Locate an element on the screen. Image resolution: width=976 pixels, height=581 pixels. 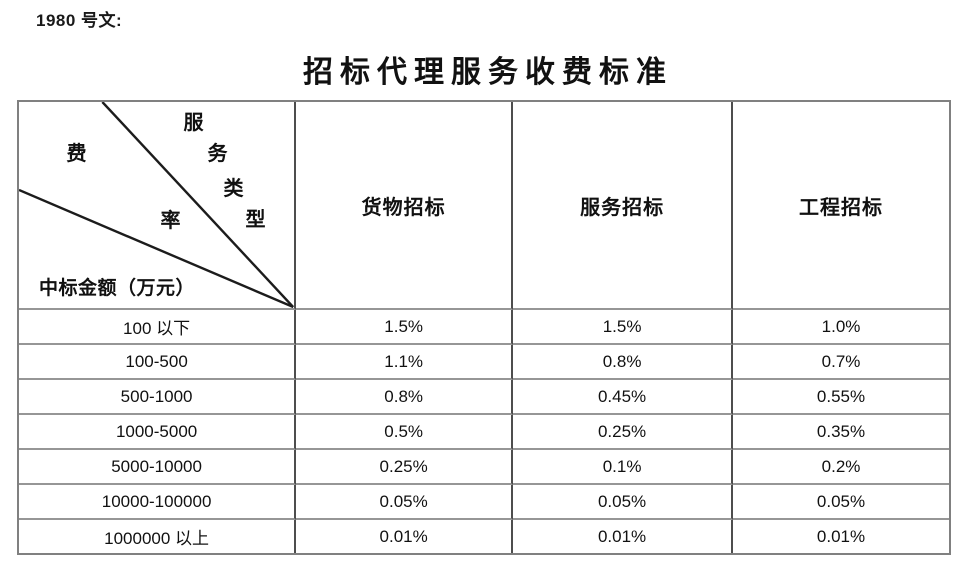
service-rate-cell: 0.1% is located at coordinates (623, 467).